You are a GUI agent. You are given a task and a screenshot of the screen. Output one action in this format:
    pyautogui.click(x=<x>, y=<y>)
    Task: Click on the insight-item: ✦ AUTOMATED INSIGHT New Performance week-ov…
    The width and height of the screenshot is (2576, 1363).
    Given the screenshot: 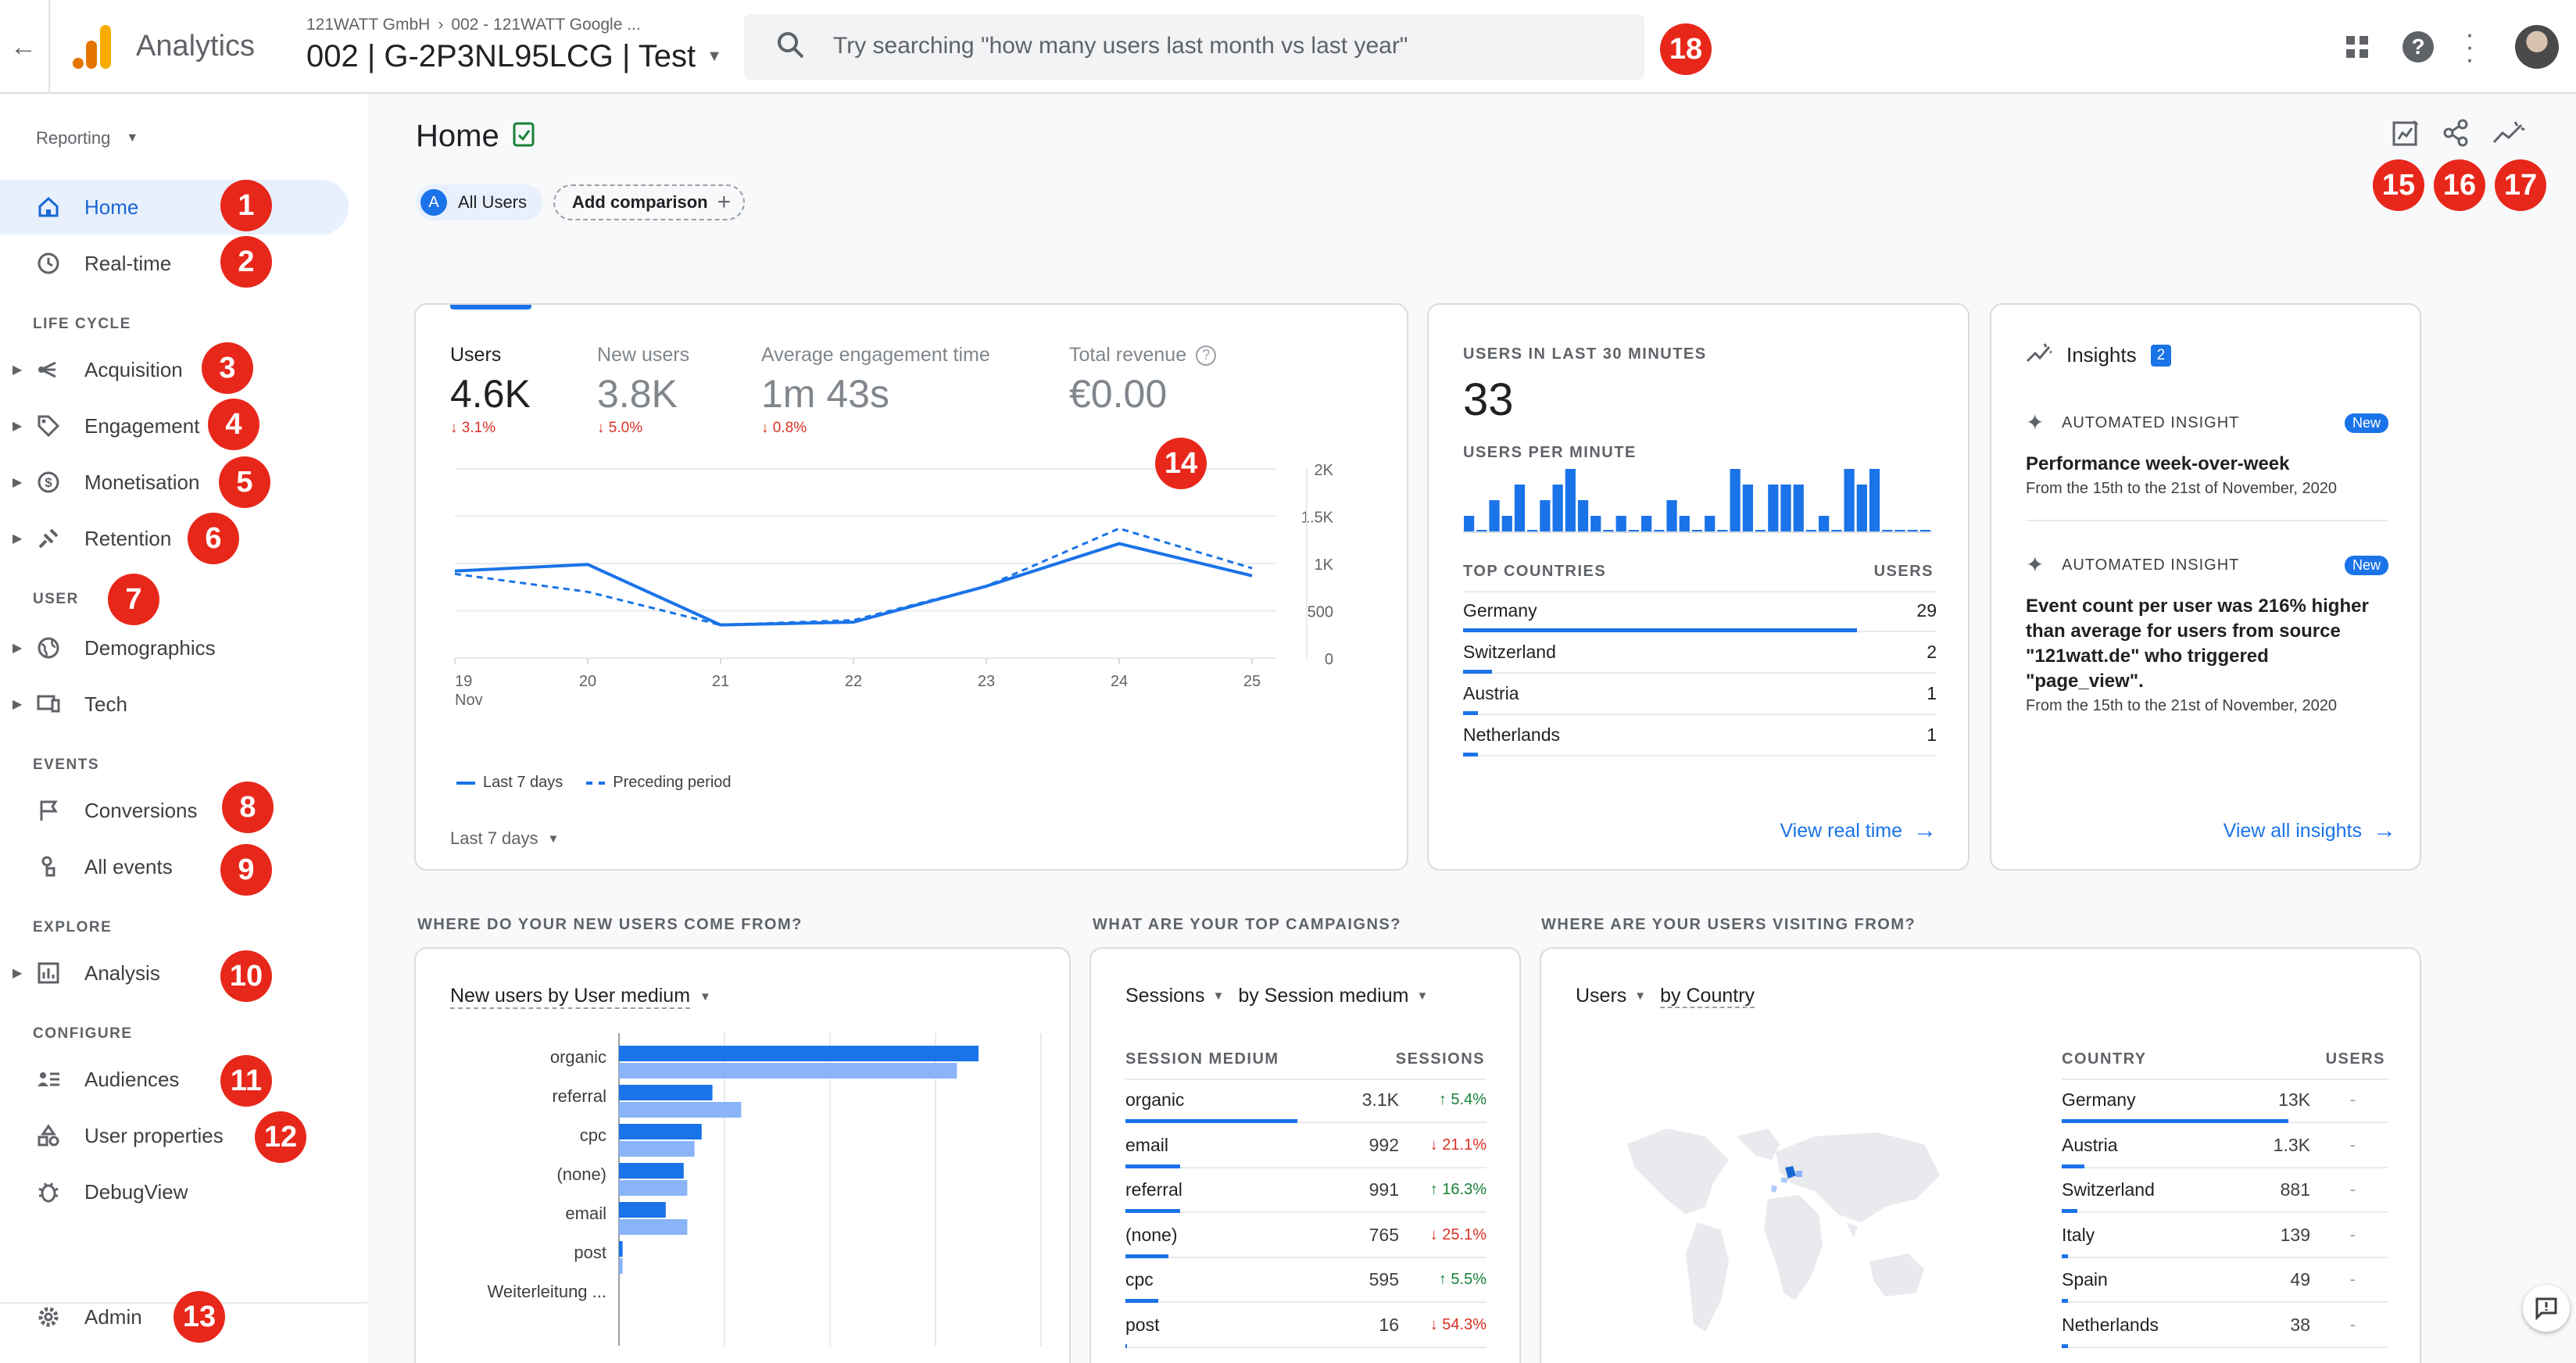 What is the action you would take?
    pyautogui.click(x=2207, y=466)
    